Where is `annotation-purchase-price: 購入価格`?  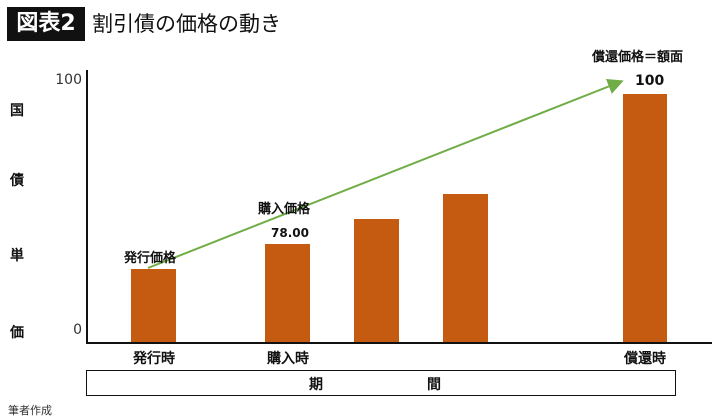
annotation-purchase-price: 購入価格 is located at coordinates (284, 209).